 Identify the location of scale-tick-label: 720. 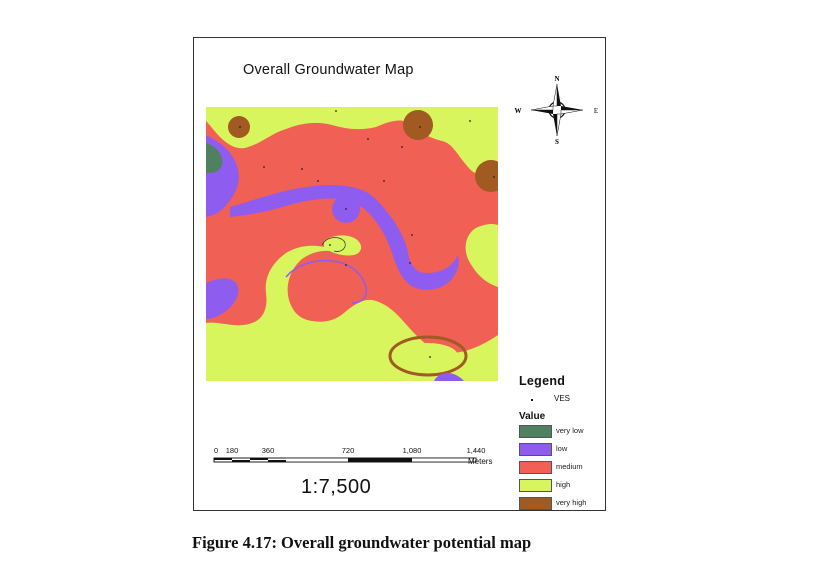
(348, 450).